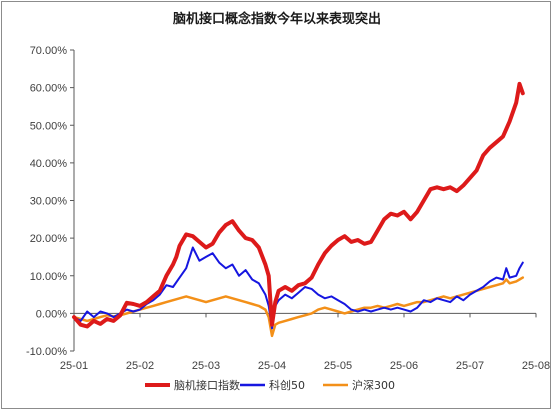 Image resolution: width=554 pixels, height=412 pixels. Describe the element at coordinates (536, 366) in the screenshot. I see `x-tick-label: 25-08` at that location.